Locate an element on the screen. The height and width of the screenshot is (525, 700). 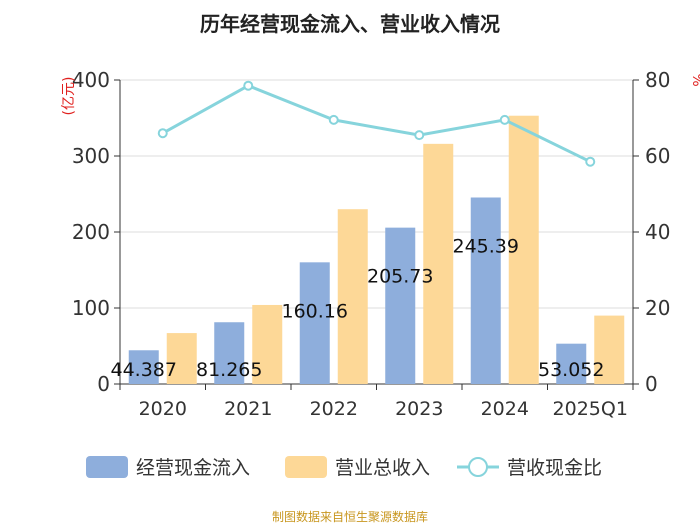
y-left-tick-label: 100 is located at coordinates (91, 308).